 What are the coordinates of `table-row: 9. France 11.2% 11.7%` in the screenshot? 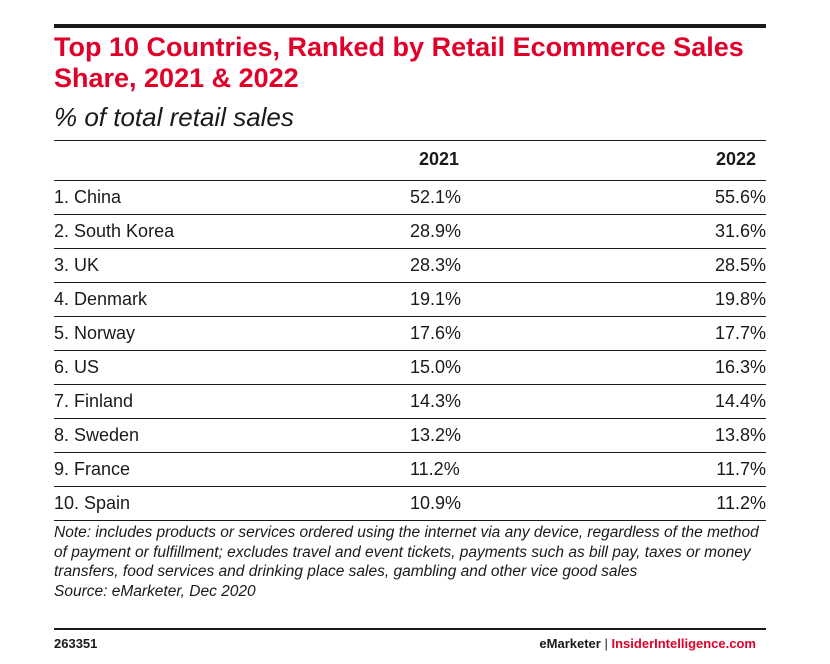 It's located at (410, 469).